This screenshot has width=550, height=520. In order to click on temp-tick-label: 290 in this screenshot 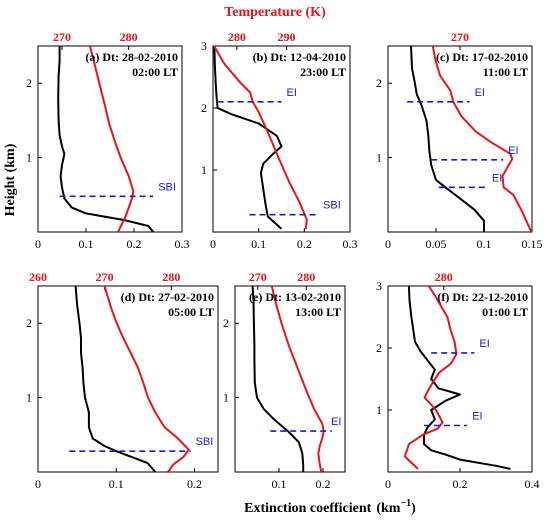, I will do `click(286, 37)`.